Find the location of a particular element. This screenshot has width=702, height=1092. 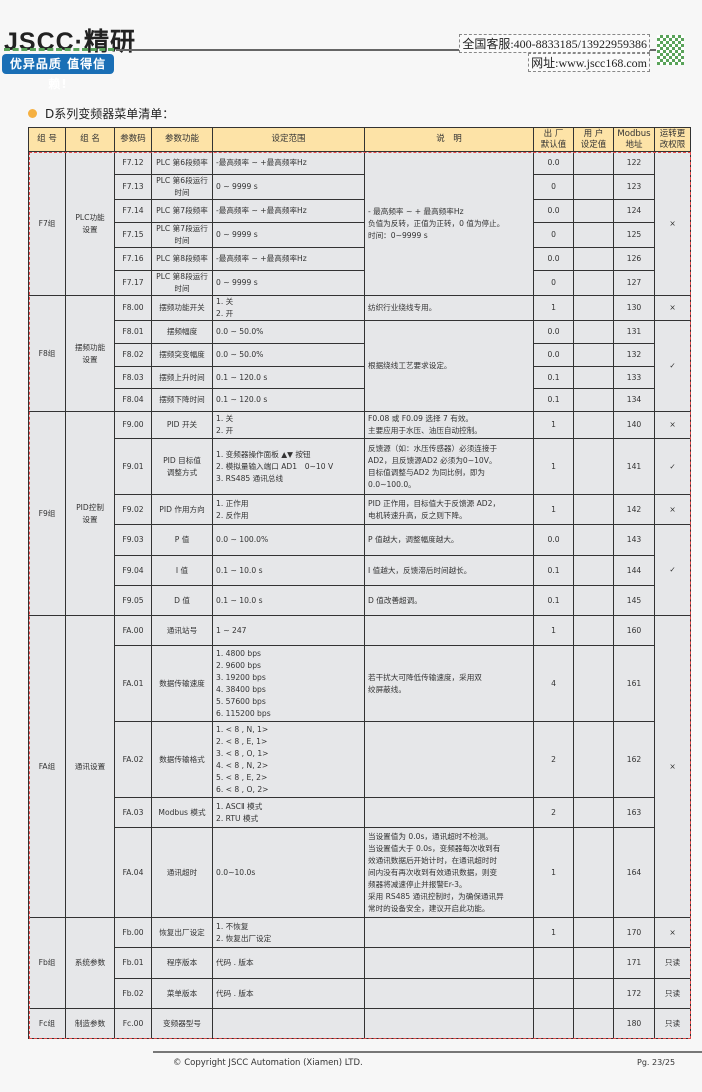

table-row: F8.01 摆频幅度 0.0 ~ 50.0% 根据绕线工艺要求设定。 0.0 131 ✓ is located at coordinates (360, 366).